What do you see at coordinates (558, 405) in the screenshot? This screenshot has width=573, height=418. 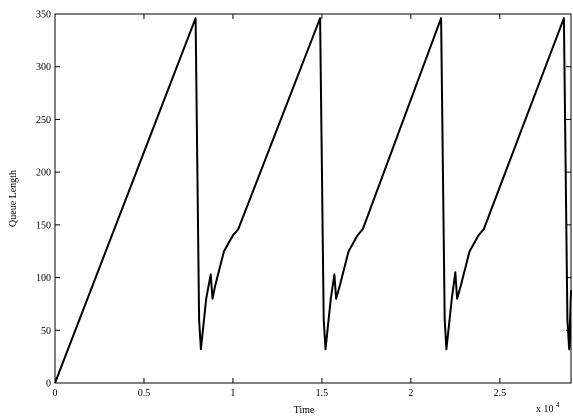 I see `x-axis-multiplier-exponent: 4` at bounding box center [558, 405].